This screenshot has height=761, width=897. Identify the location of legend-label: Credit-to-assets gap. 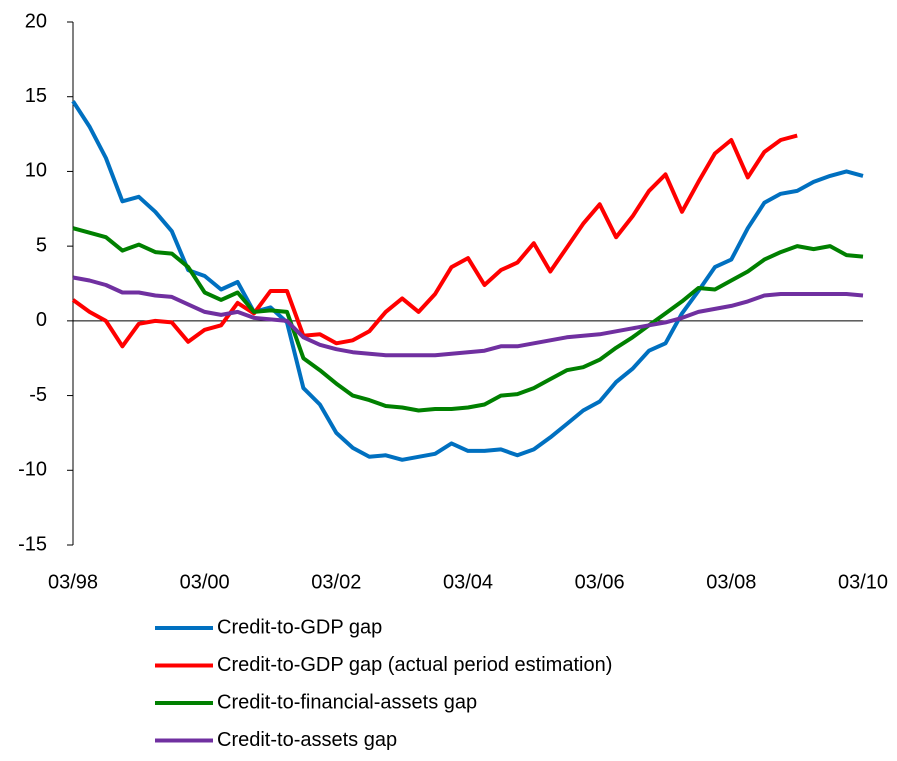
(307, 740).